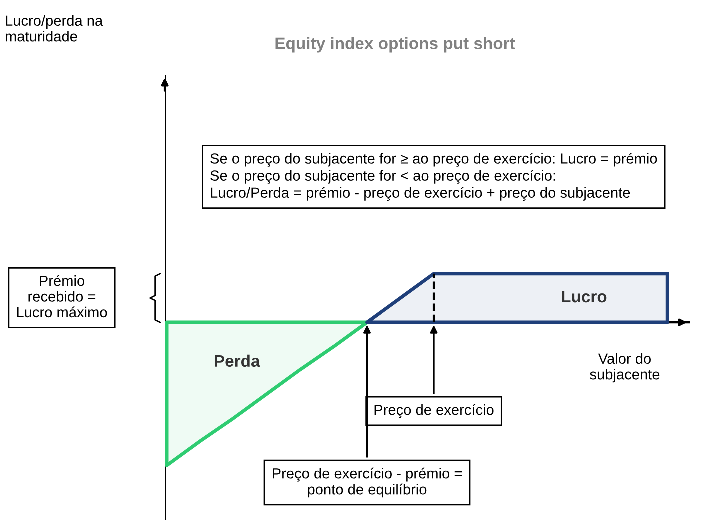  I want to click on text: Se o preço do subjacente for ≥ ao preço de exercício: Lucro = prémio Se o preço do subjacente for < ao preço de exercício: Lucro/Perda = prémio - preço de exercício + preço do subjacente, so click(434, 177).